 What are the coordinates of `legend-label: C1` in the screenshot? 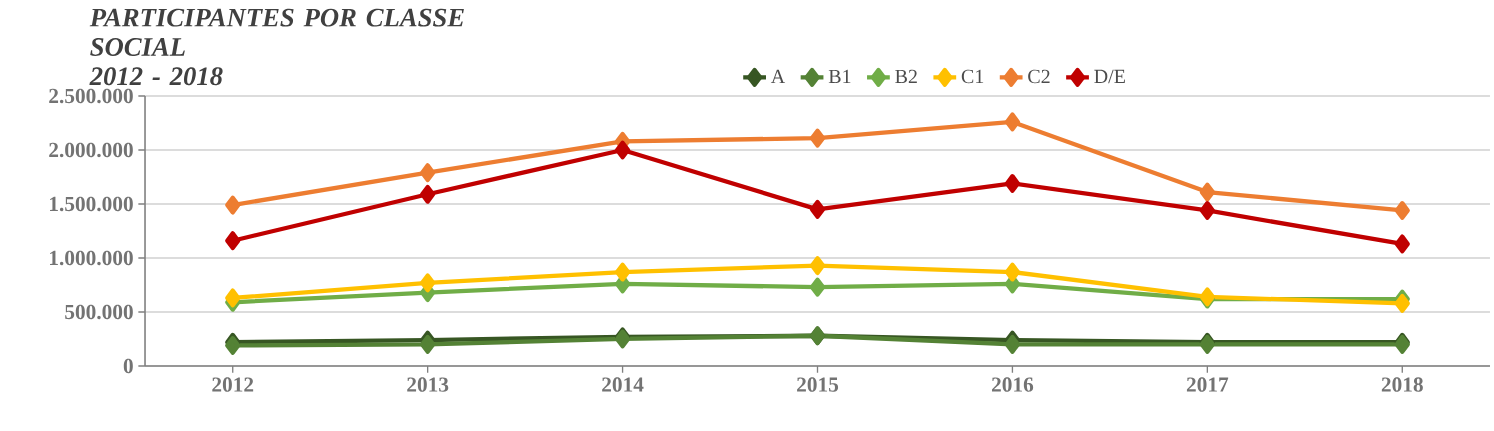 It's located at (972, 76).